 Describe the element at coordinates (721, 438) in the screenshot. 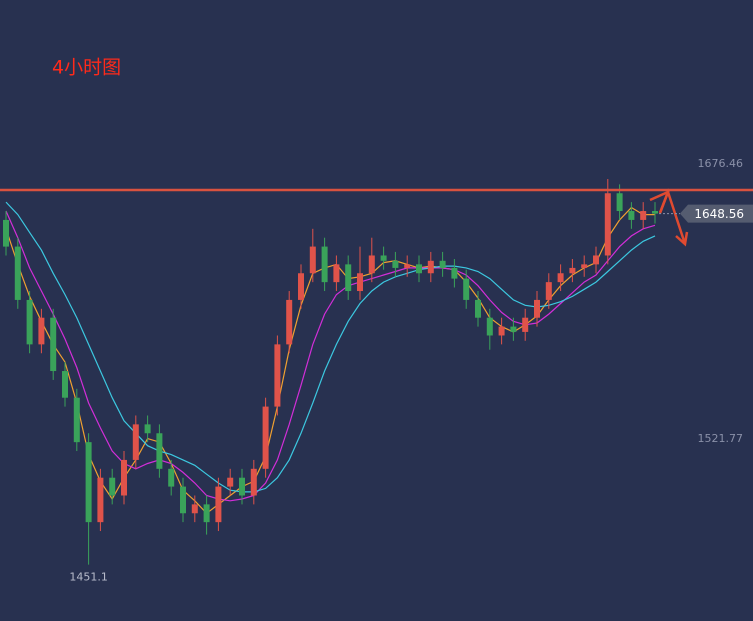

I see `y-tick-label: 1521.77` at that location.